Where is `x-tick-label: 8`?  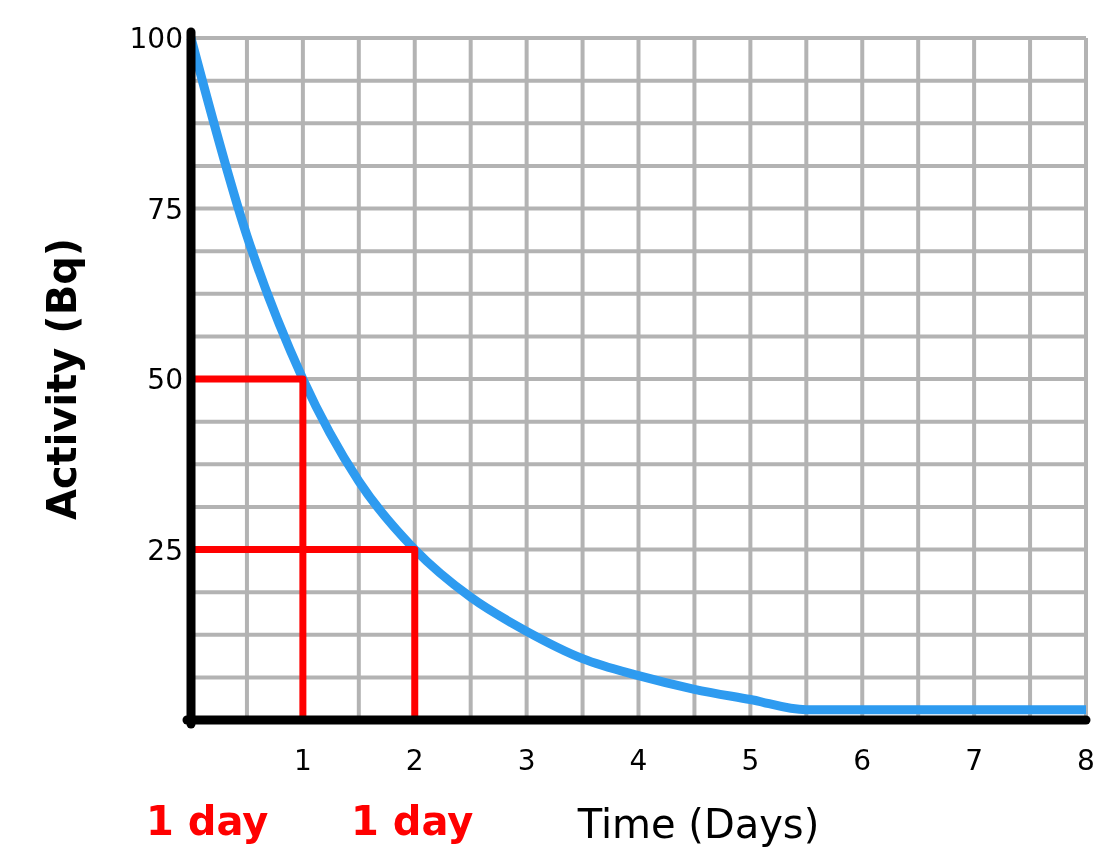
x-tick-label: 8 is located at coordinates (1086, 760).